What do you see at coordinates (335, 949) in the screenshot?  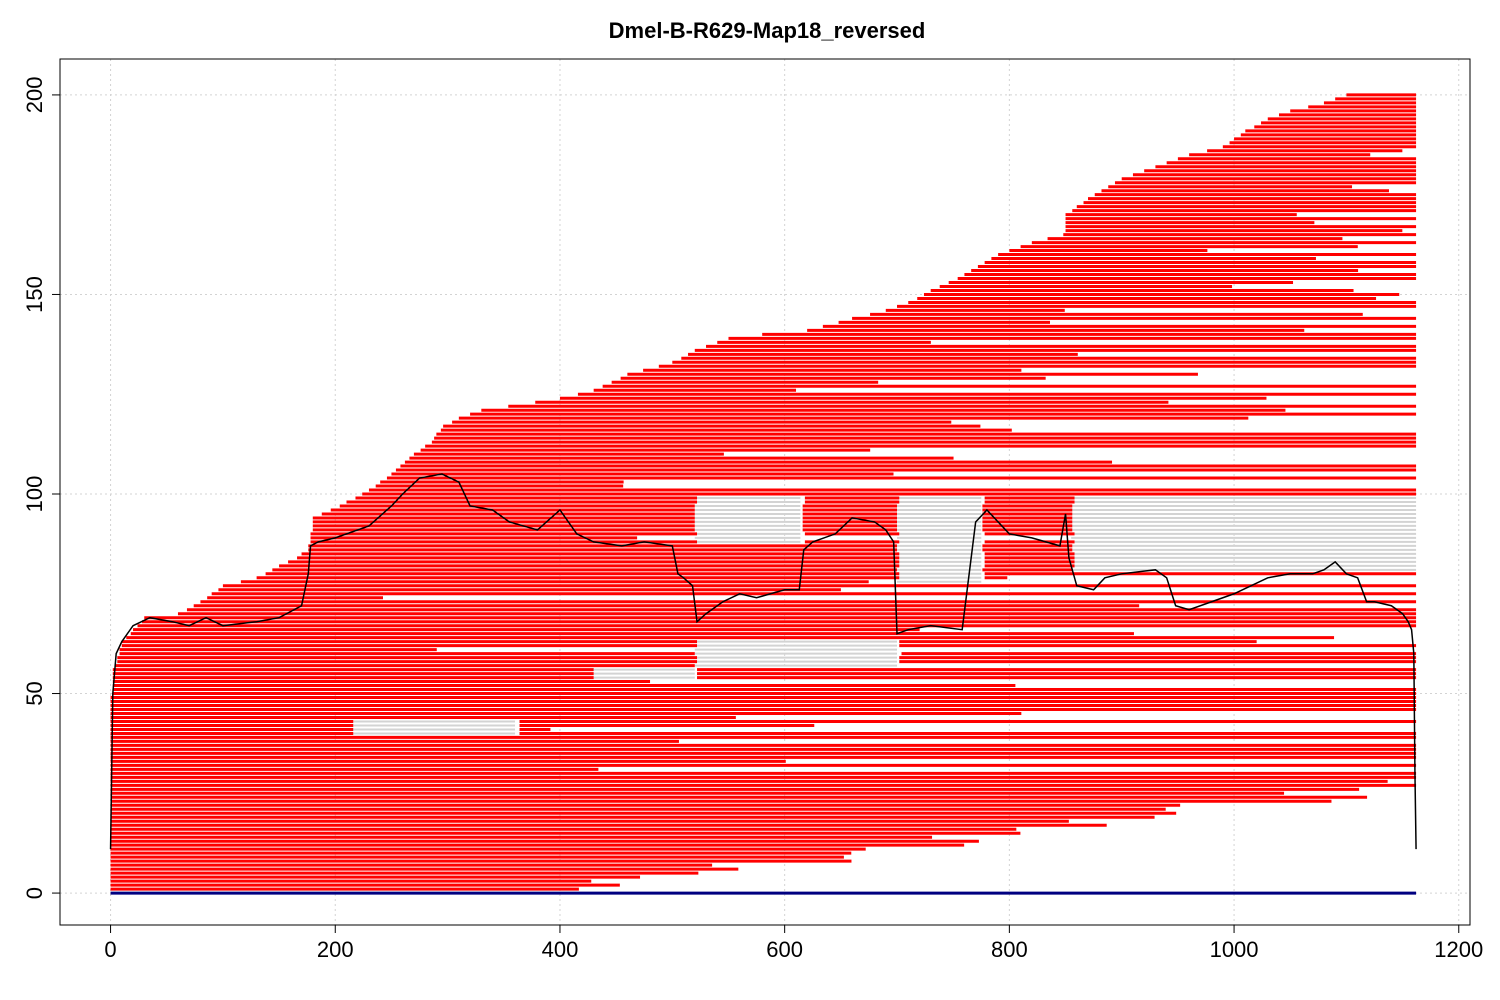 I see `x-tick-label: 200` at bounding box center [335, 949].